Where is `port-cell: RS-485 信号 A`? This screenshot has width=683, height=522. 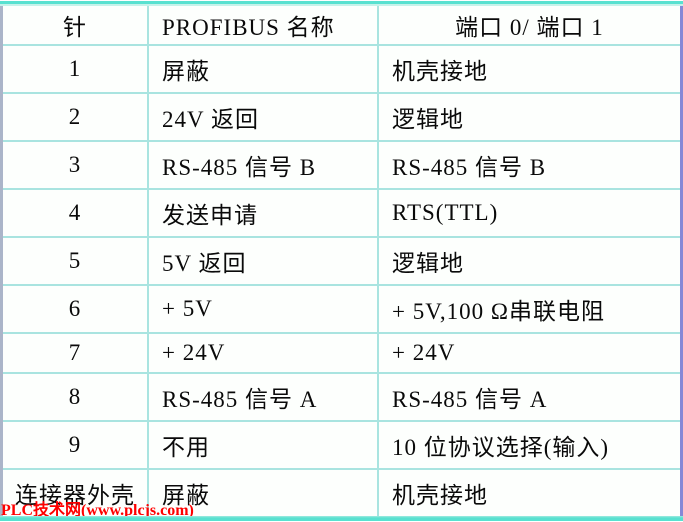 port-cell: RS-485 信号 A is located at coordinates (470, 399).